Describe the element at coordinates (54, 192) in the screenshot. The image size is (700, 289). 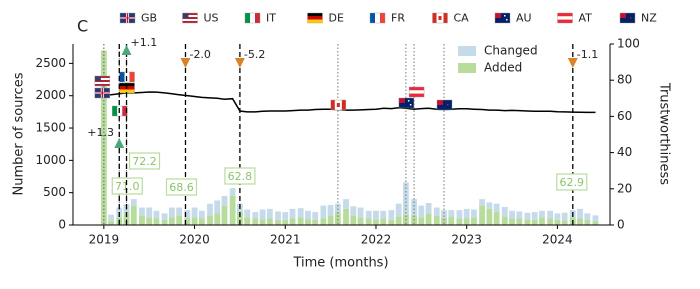
I see `y-tick-label: 500` at that location.